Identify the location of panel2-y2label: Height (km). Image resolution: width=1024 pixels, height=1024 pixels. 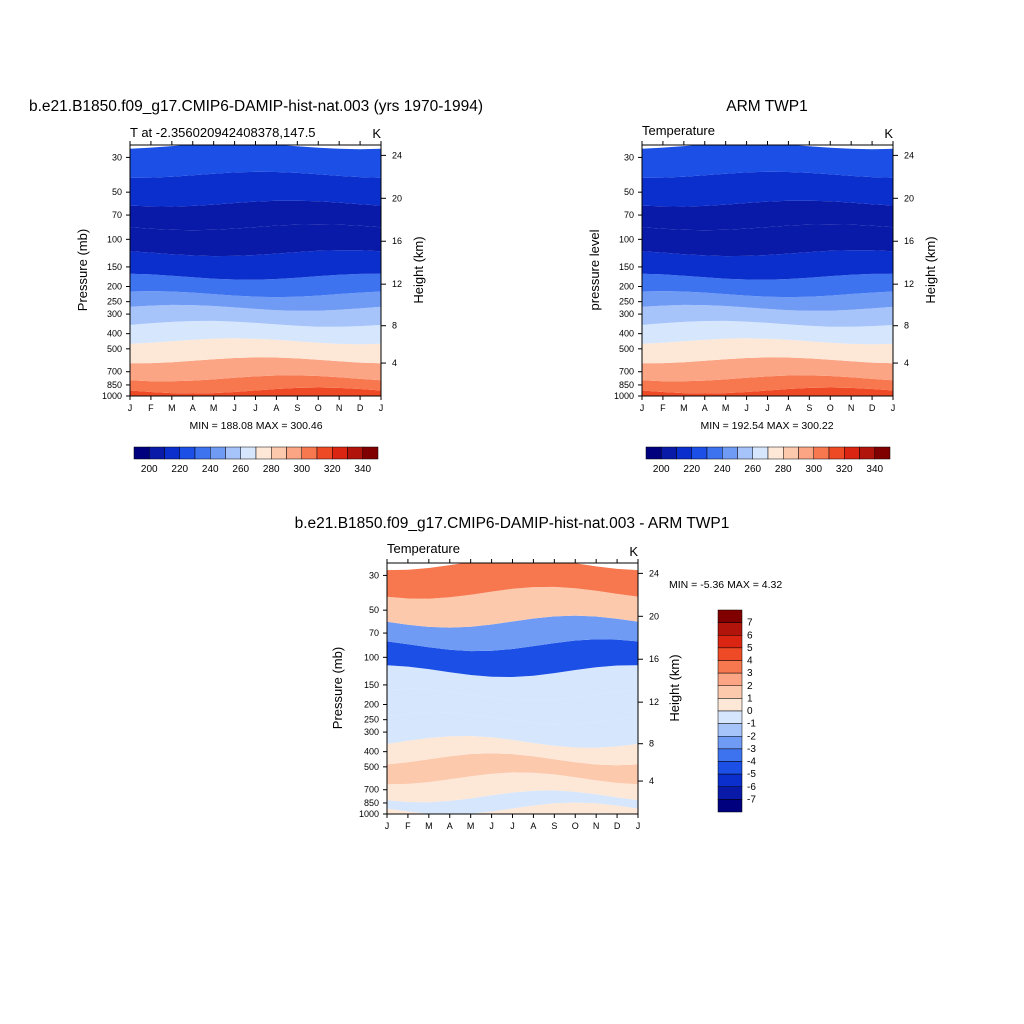
(930, 269).